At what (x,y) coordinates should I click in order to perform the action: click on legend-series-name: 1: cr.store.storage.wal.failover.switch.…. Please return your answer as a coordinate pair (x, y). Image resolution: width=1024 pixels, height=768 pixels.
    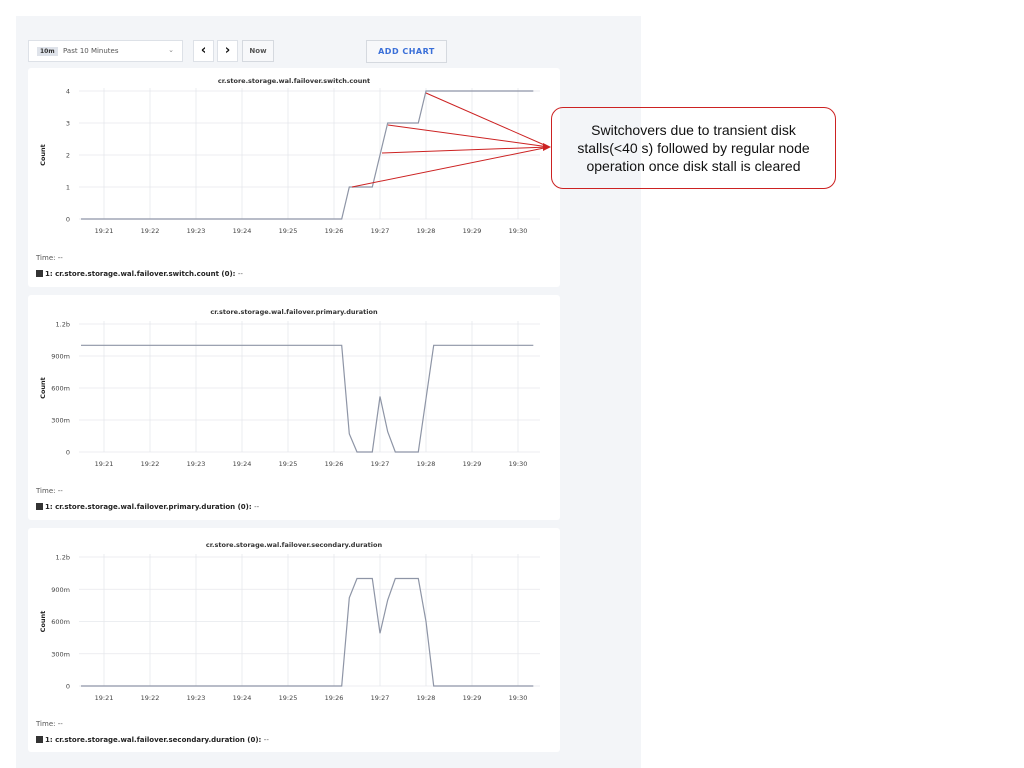
    Looking at the image, I should click on (140, 274).